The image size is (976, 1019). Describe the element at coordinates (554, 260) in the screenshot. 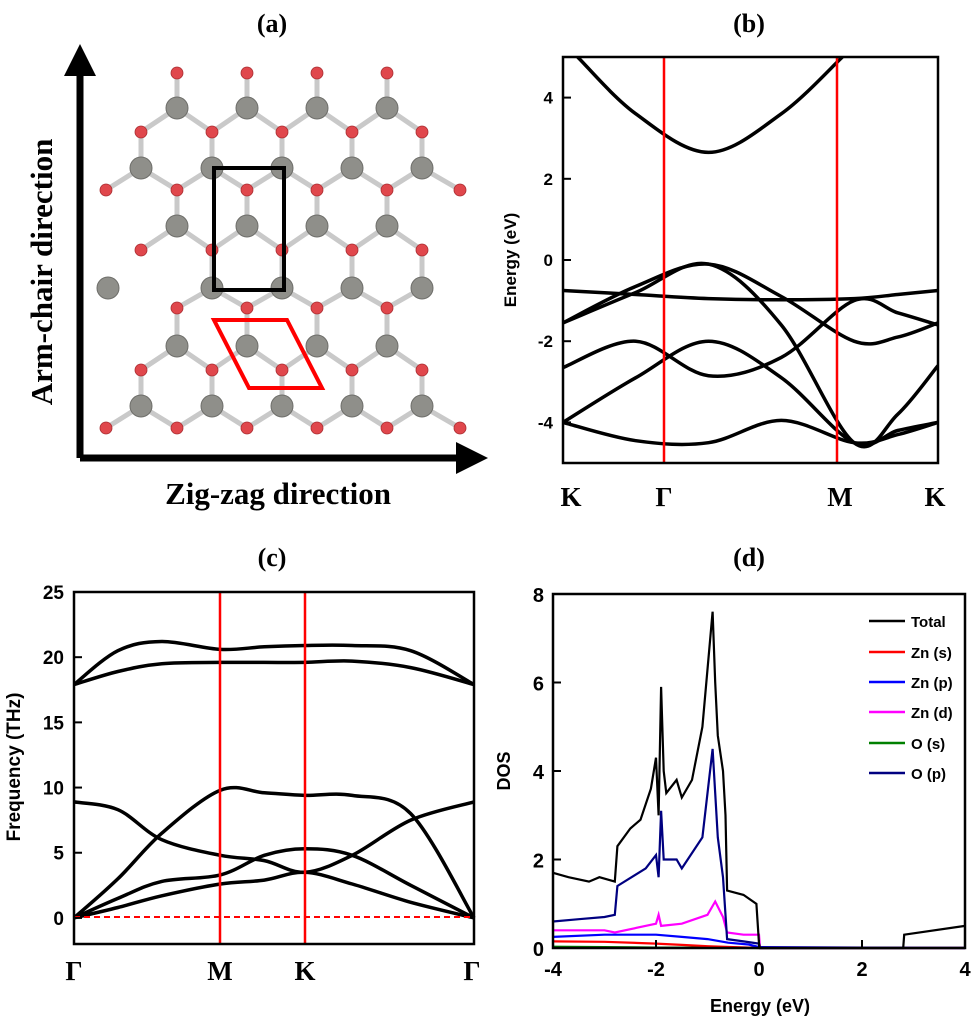

I see `band-y-ticks: 4 2 0 -2 -4` at that location.